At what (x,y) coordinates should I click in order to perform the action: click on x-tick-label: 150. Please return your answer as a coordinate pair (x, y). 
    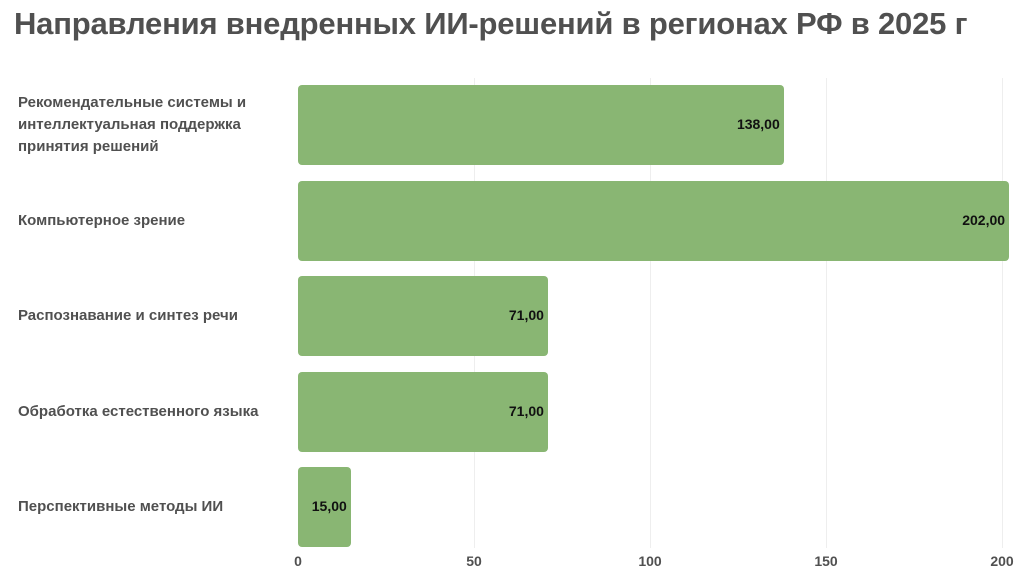
    Looking at the image, I should click on (826, 561).